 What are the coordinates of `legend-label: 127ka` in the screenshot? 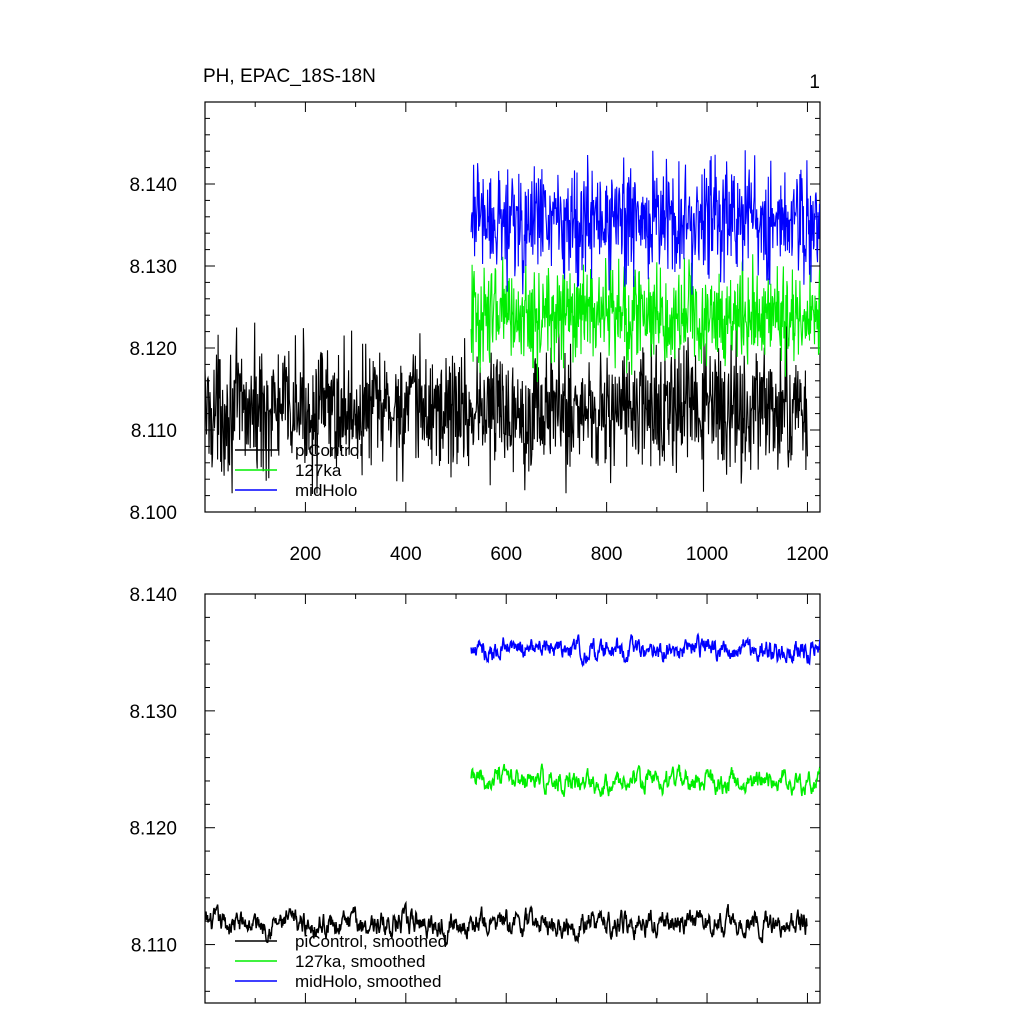 It's located at (318, 470).